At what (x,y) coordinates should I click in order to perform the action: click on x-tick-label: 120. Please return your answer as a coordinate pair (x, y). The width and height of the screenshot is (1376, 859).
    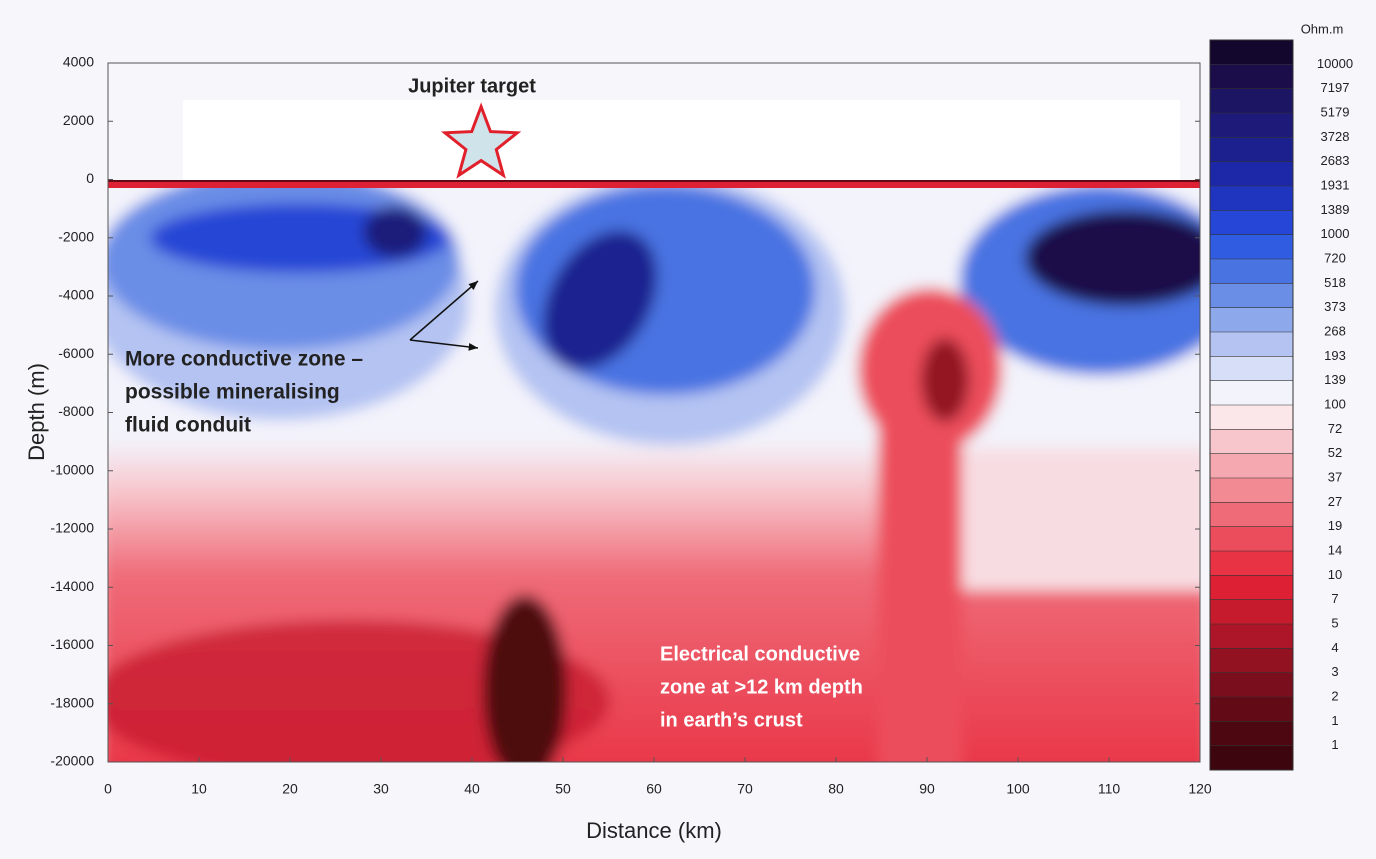
    Looking at the image, I should click on (1200, 789).